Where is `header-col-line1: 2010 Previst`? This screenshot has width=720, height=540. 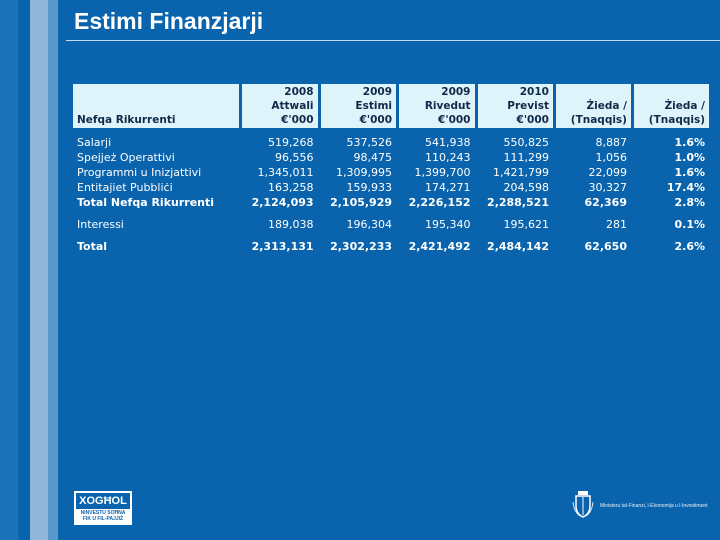
header-col-line1: 2010 Previst is located at coordinates (528, 99).